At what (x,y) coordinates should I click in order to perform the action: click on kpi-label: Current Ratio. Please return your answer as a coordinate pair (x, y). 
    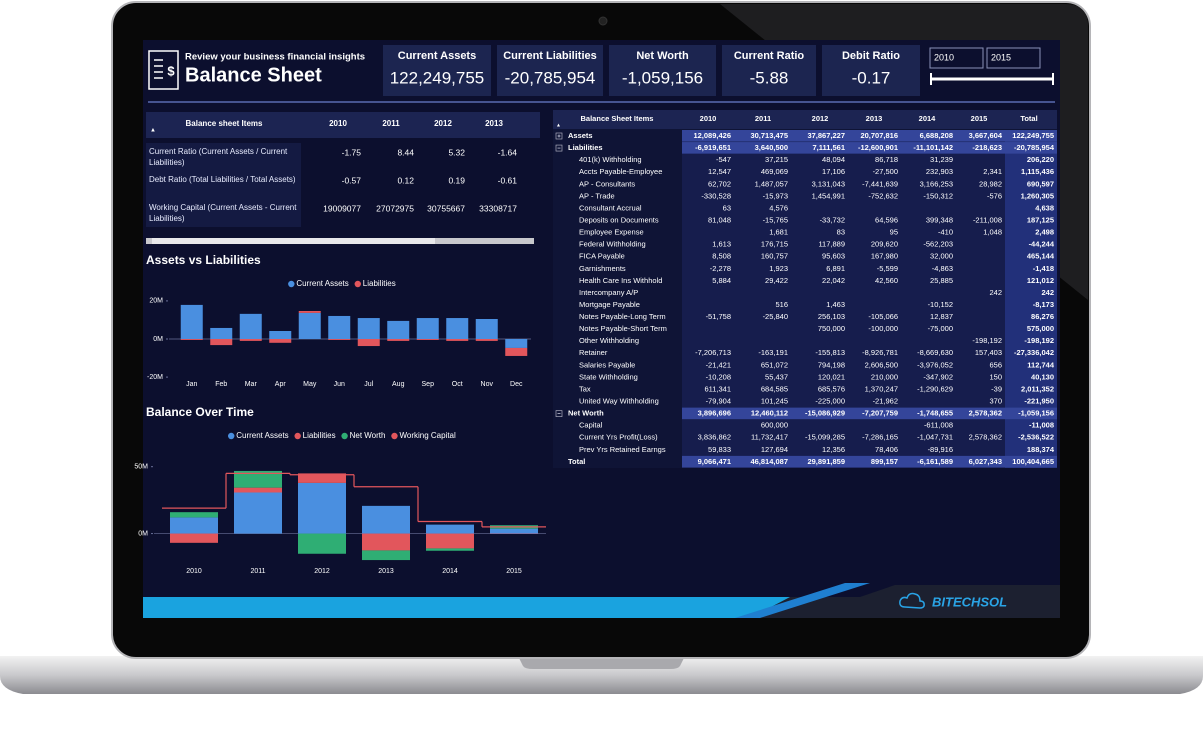
    Looking at the image, I should click on (769, 56).